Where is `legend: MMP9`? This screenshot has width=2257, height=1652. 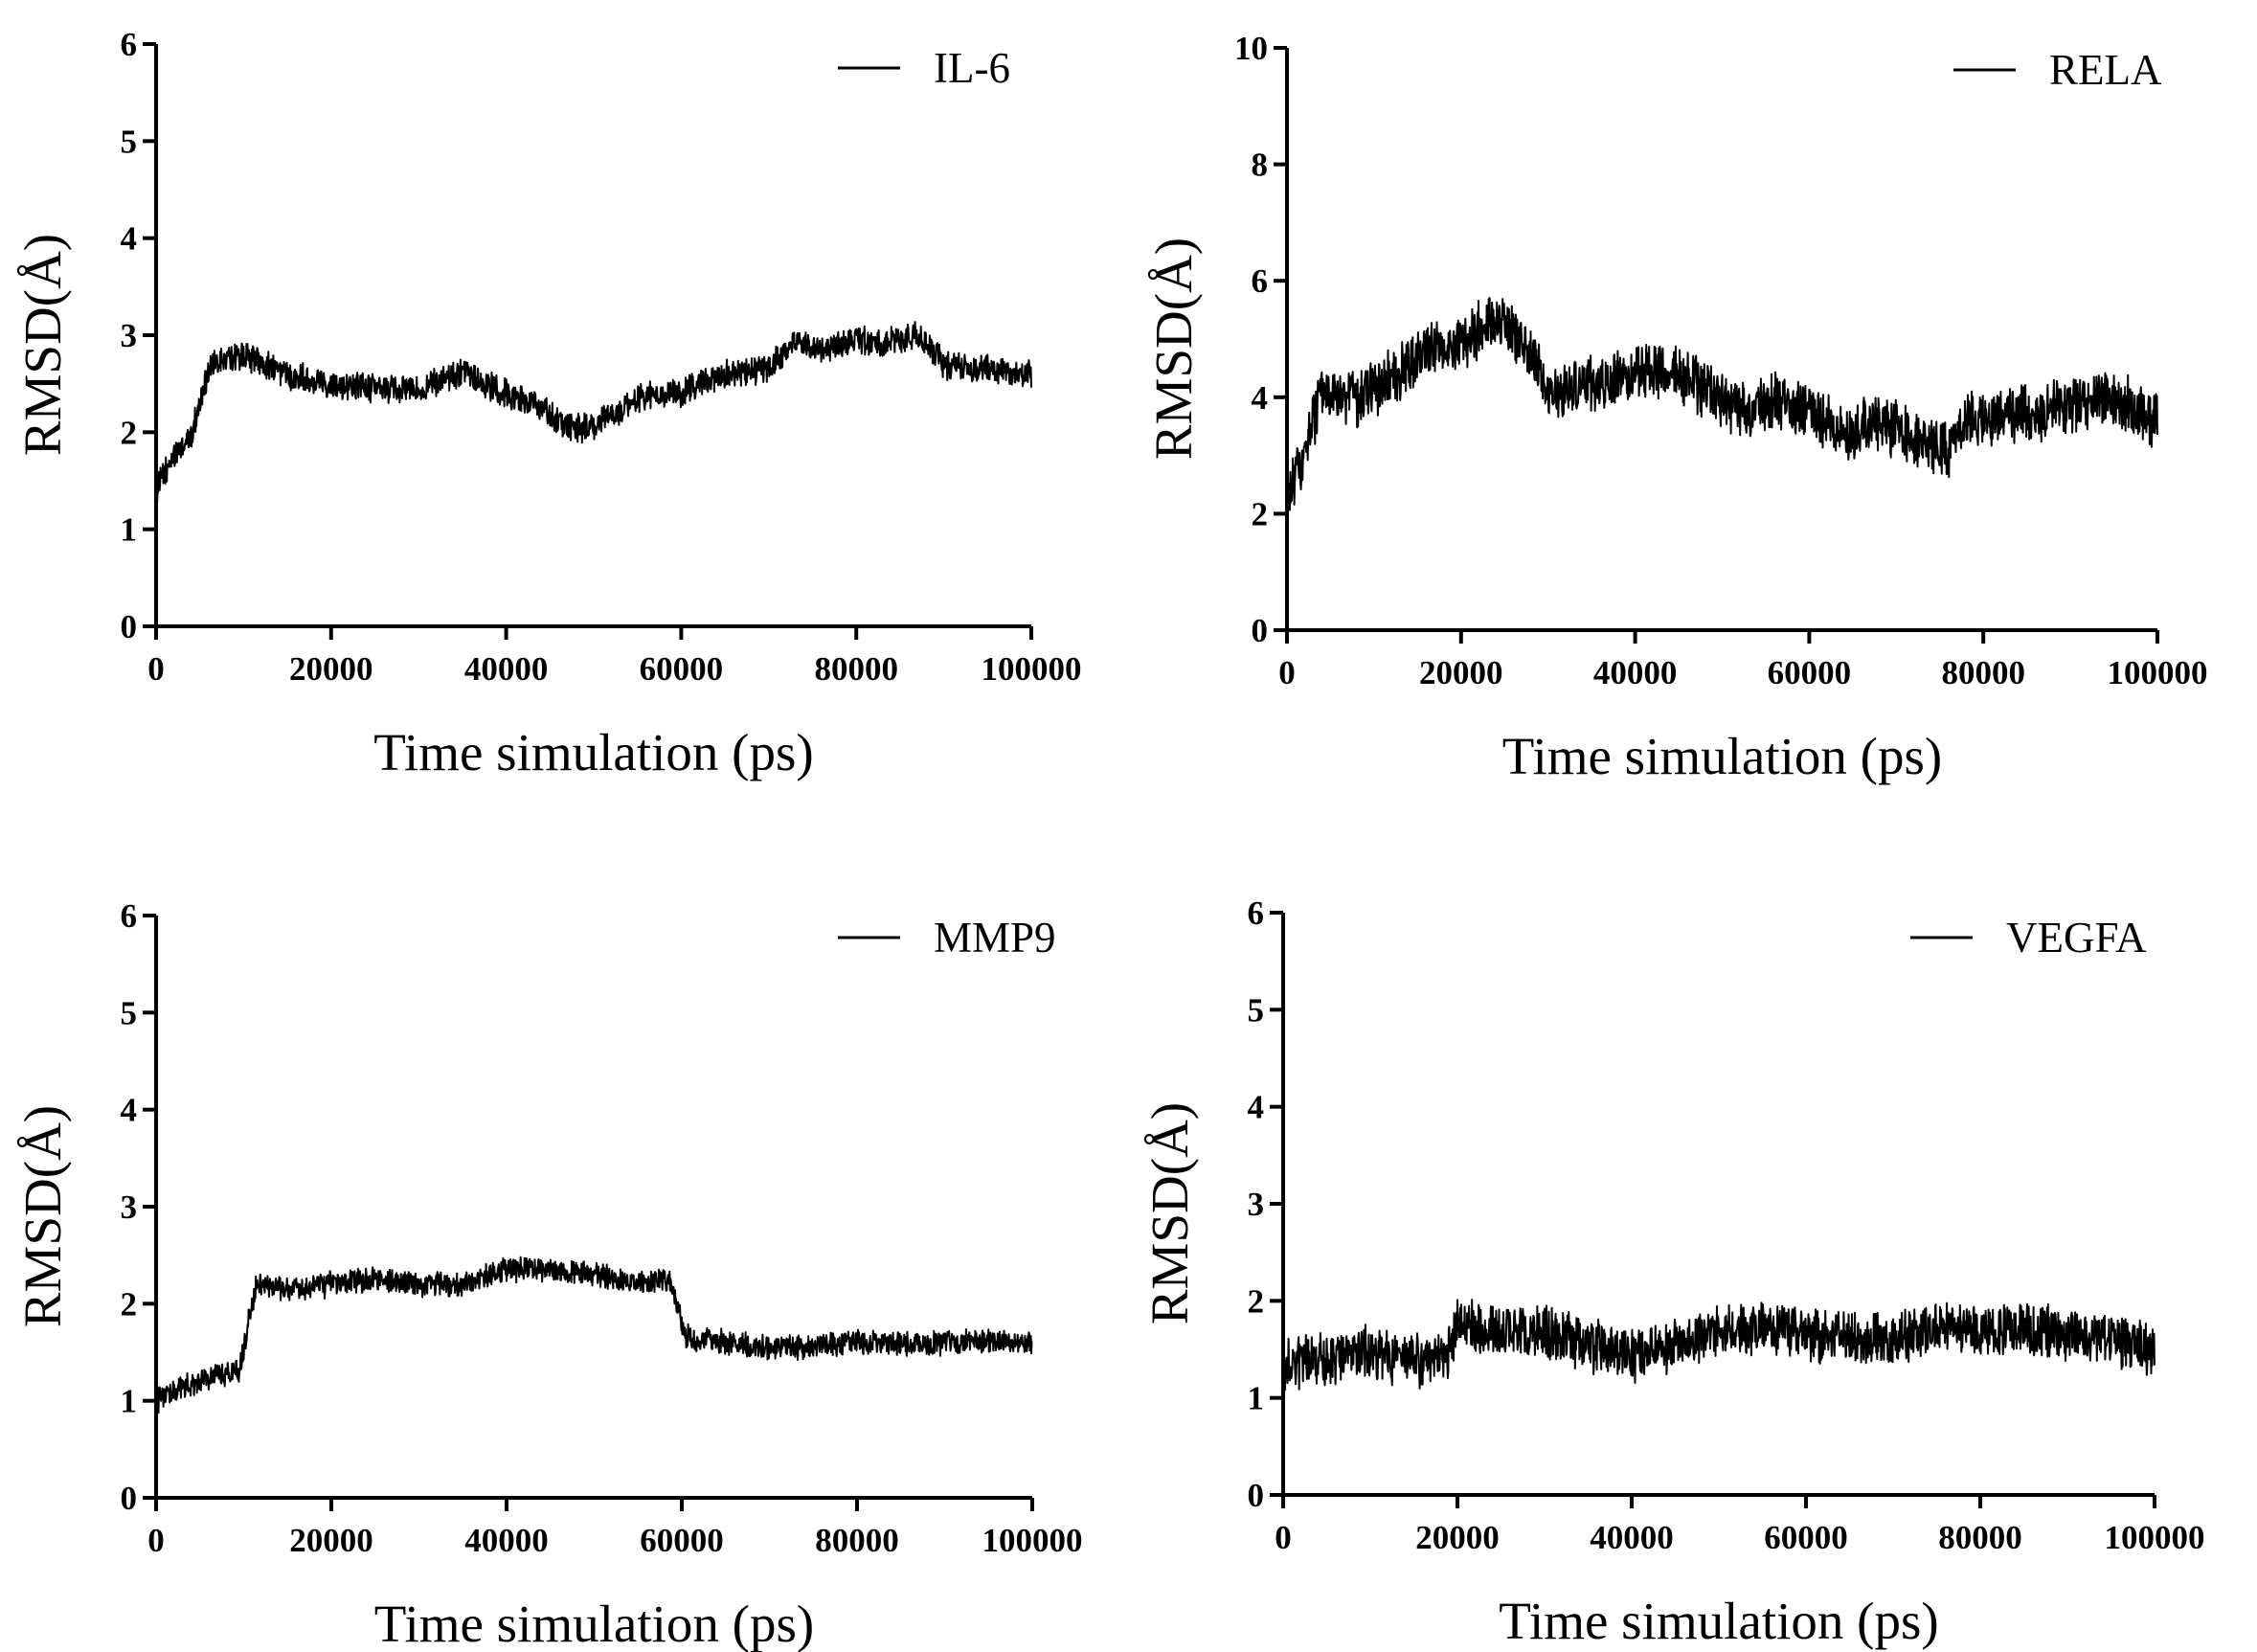 legend: MMP9 is located at coordinates (947, 938).